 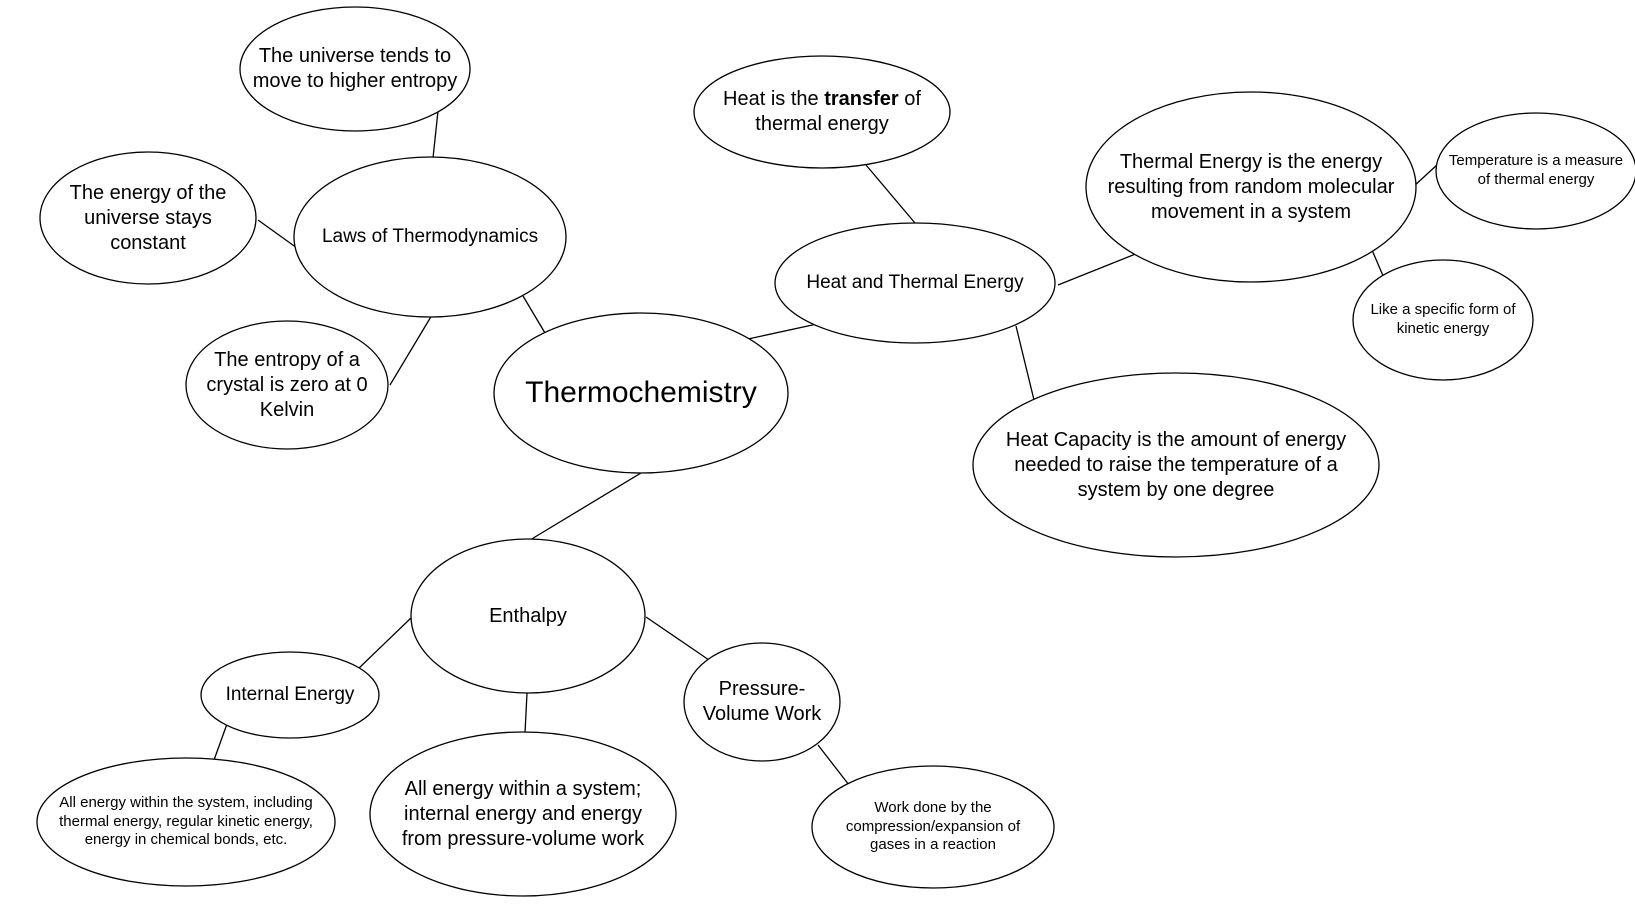 What do you see at coordinates (1378, 264) in the screenshot?
I see `edge-thermal-kinetic` at bounding box center [1378, 264].